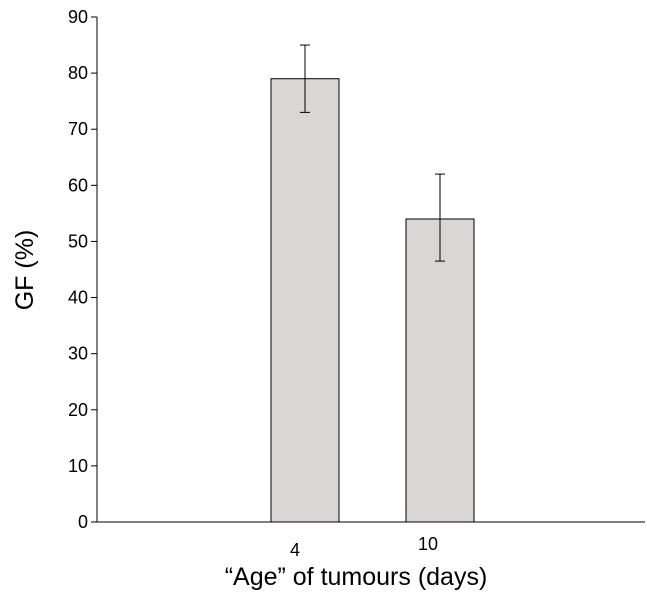  I want to click on x-axis-title: “Age” of tumours (days), so click(356, 577).